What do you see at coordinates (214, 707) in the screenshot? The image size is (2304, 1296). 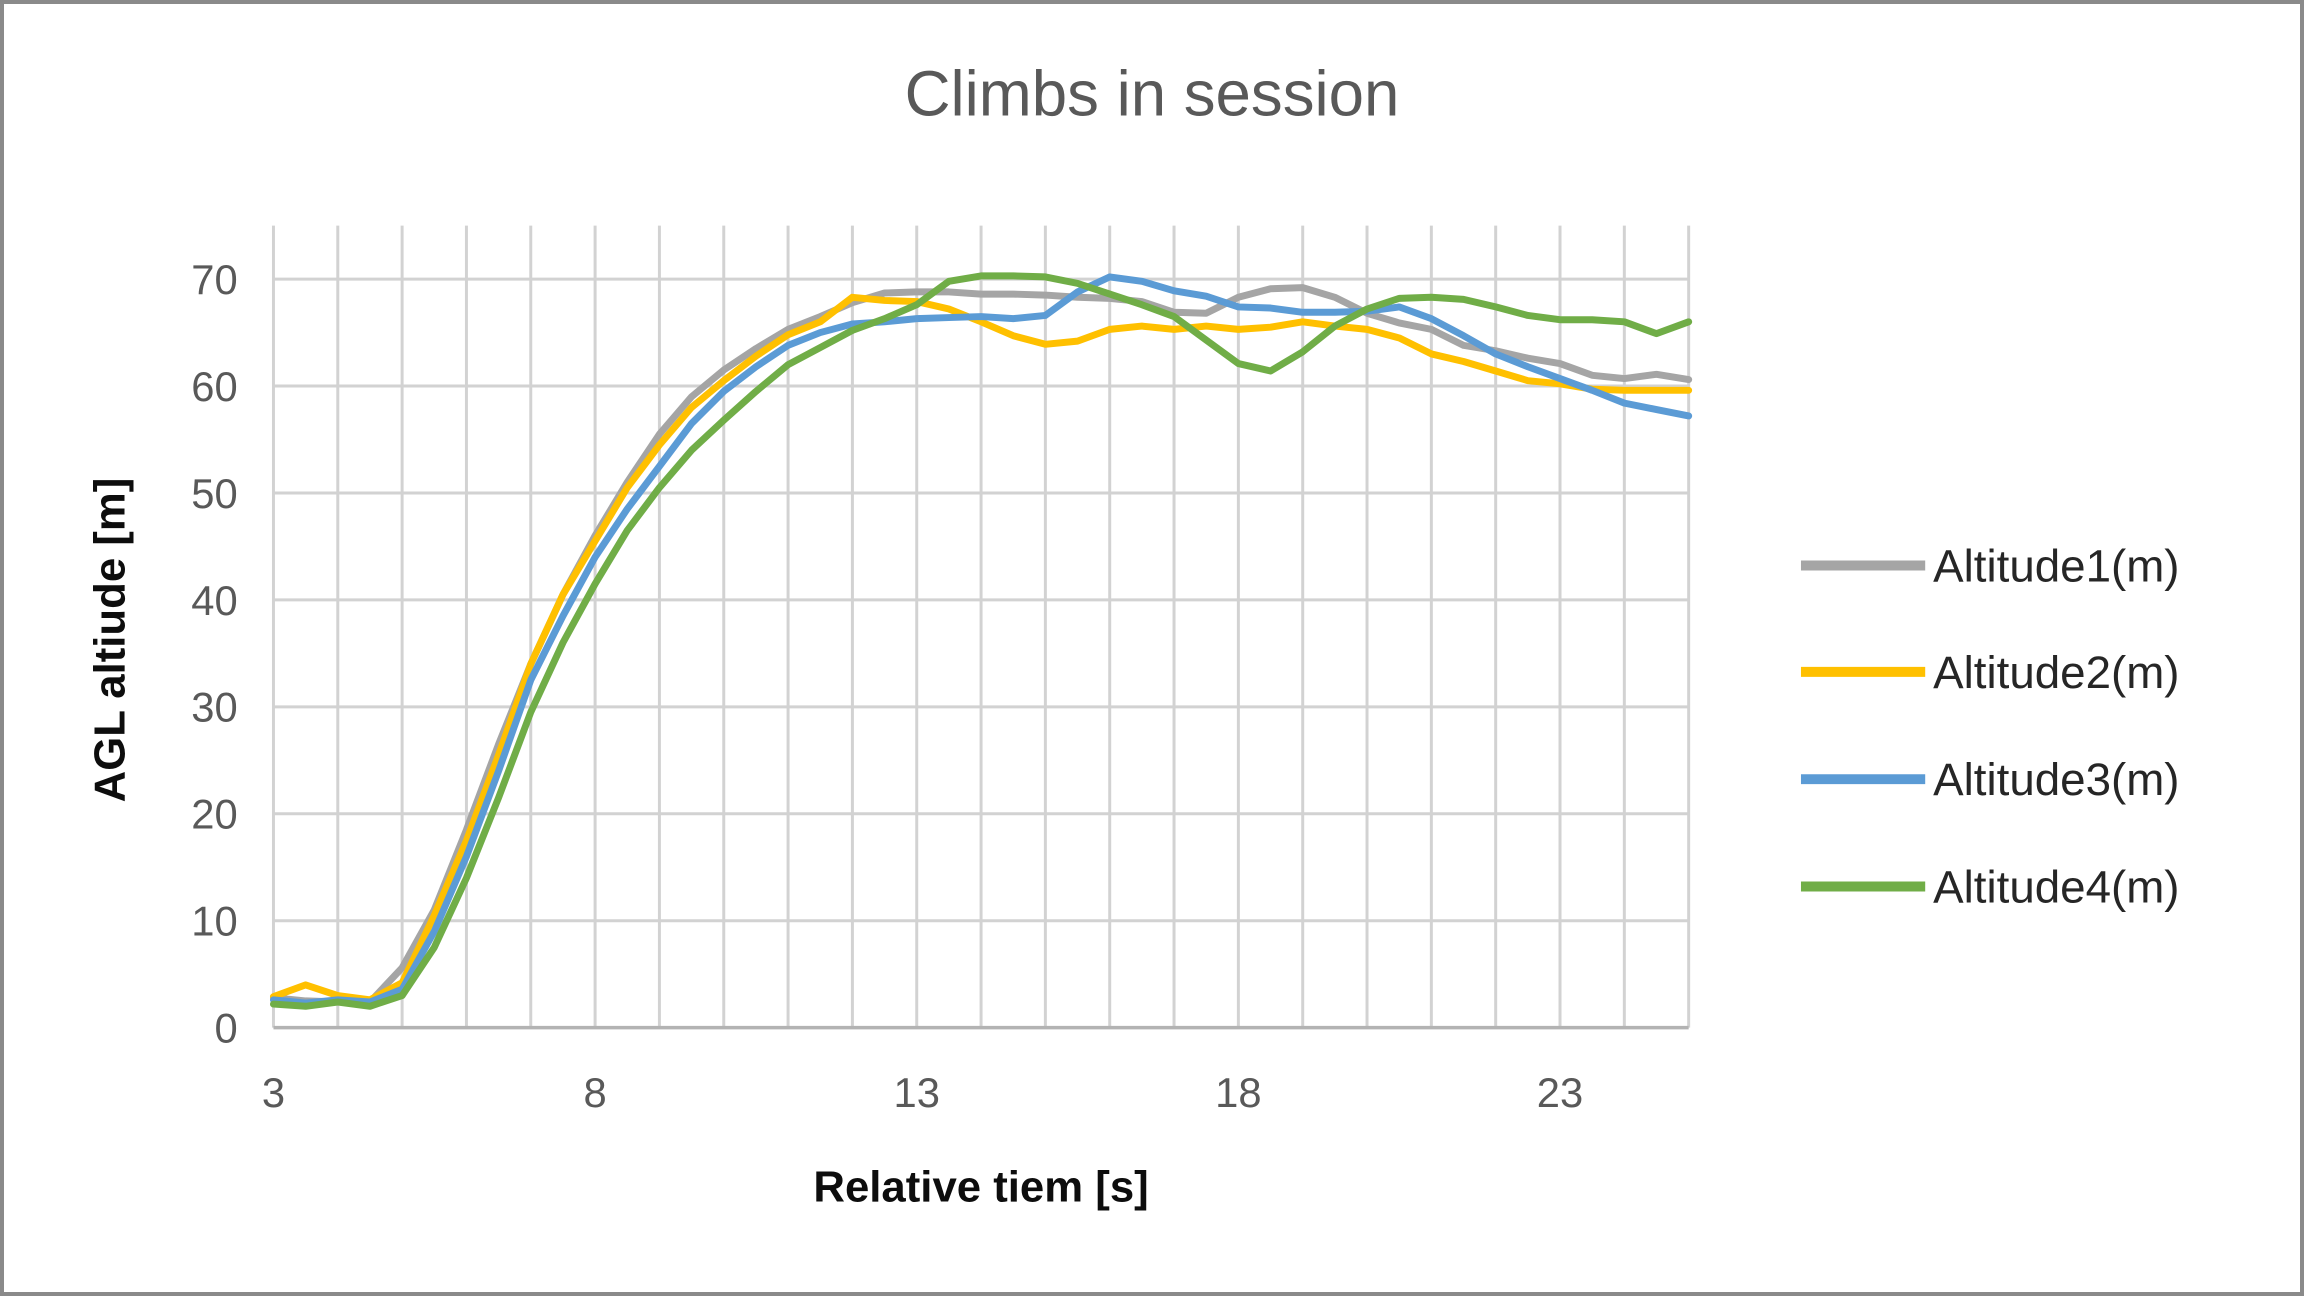 I see `y-tick-label: 30` at bounding box center [214, 707].